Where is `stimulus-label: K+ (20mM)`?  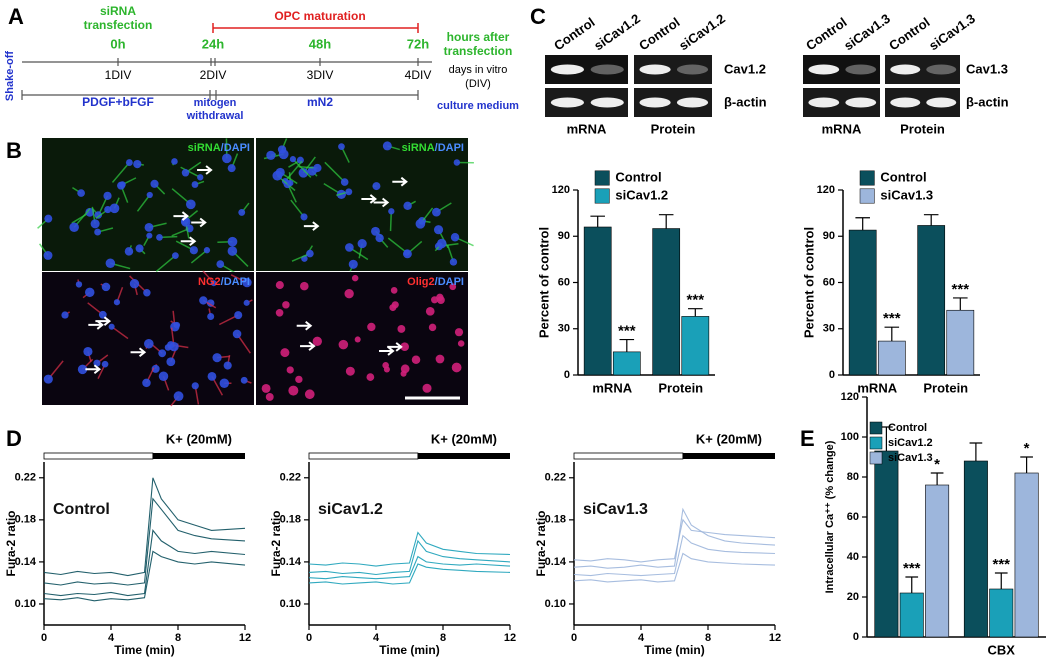 stimulus-label: K+ (20mM) is located at coordinates (729, 438).